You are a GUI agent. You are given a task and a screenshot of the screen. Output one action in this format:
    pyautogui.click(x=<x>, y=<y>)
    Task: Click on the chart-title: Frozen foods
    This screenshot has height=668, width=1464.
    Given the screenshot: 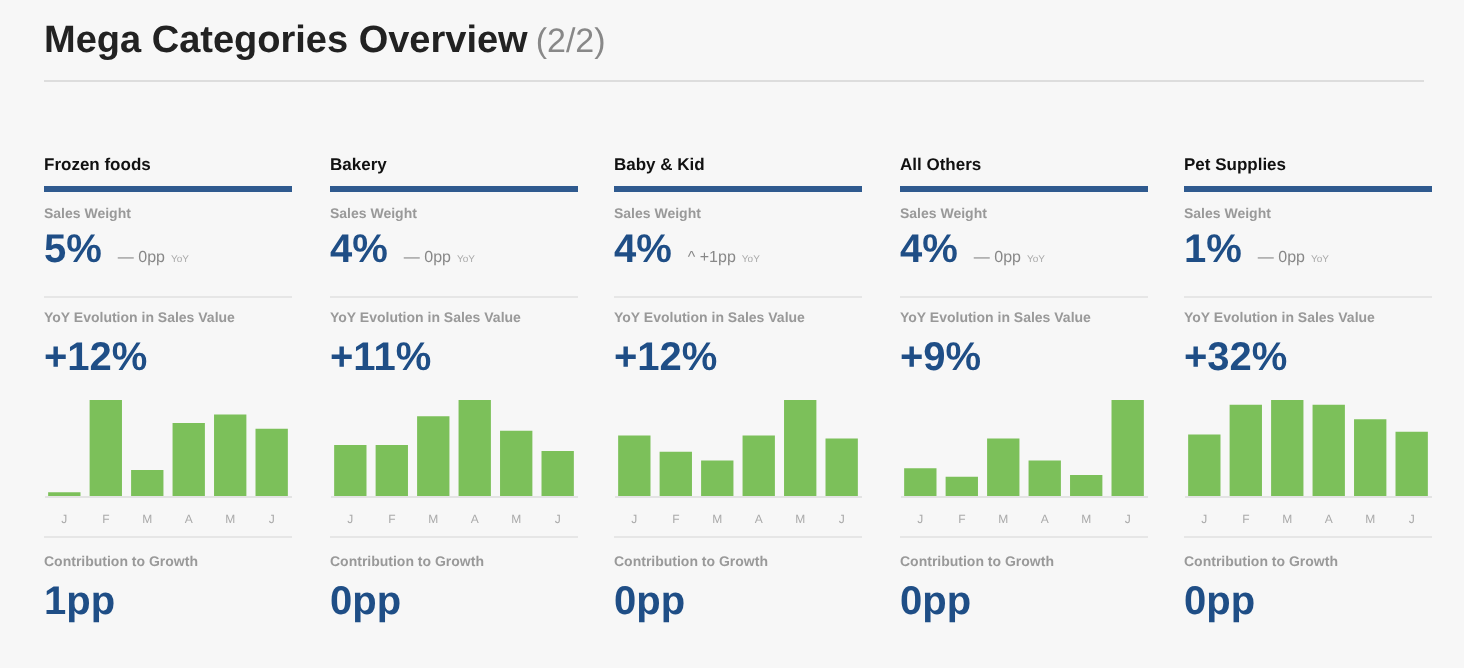 What is the action you would take?
    pyautogui.click(x=97, y=164)
    